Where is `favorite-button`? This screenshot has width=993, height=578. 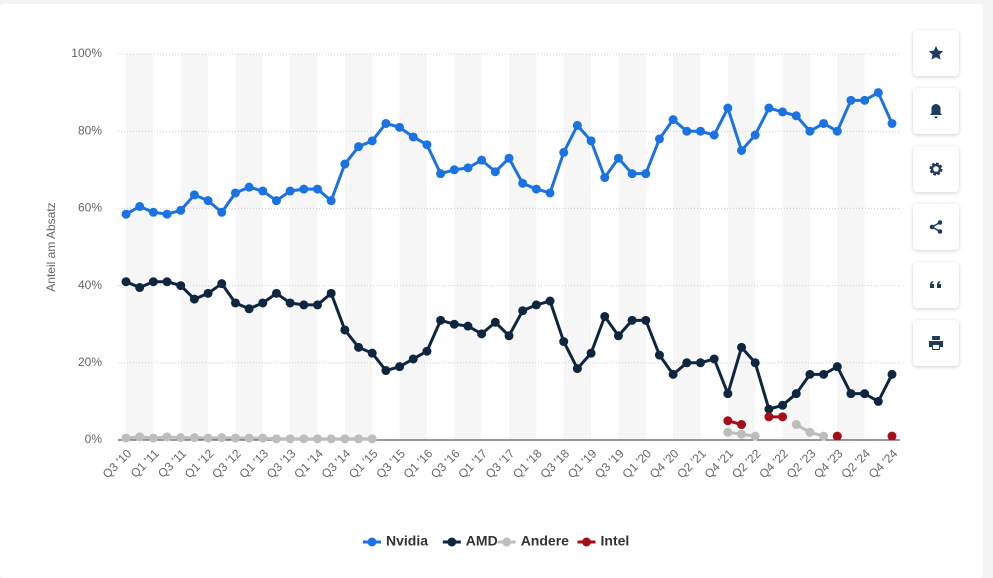
favorite-button is located at coordinates (936, 53).